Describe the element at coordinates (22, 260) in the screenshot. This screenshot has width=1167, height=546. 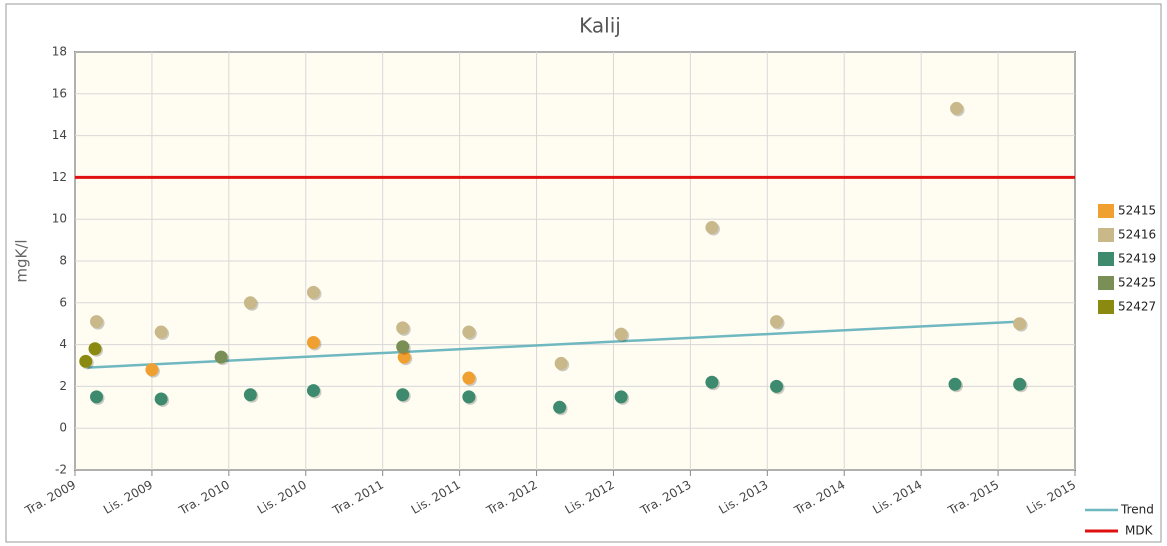
I see `y-axis-label: mgK/l` at that location.